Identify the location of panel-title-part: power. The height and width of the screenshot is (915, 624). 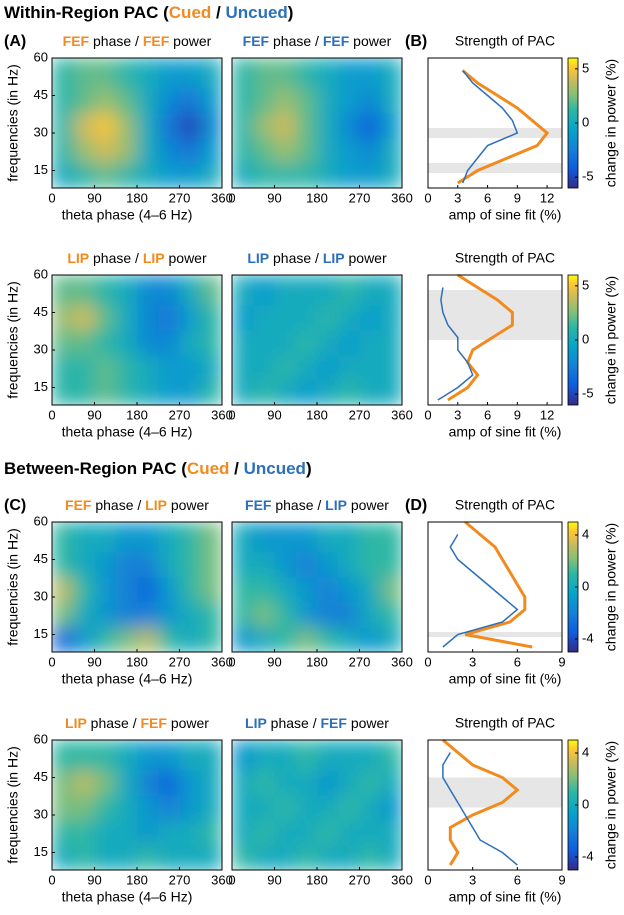
(190, 41).